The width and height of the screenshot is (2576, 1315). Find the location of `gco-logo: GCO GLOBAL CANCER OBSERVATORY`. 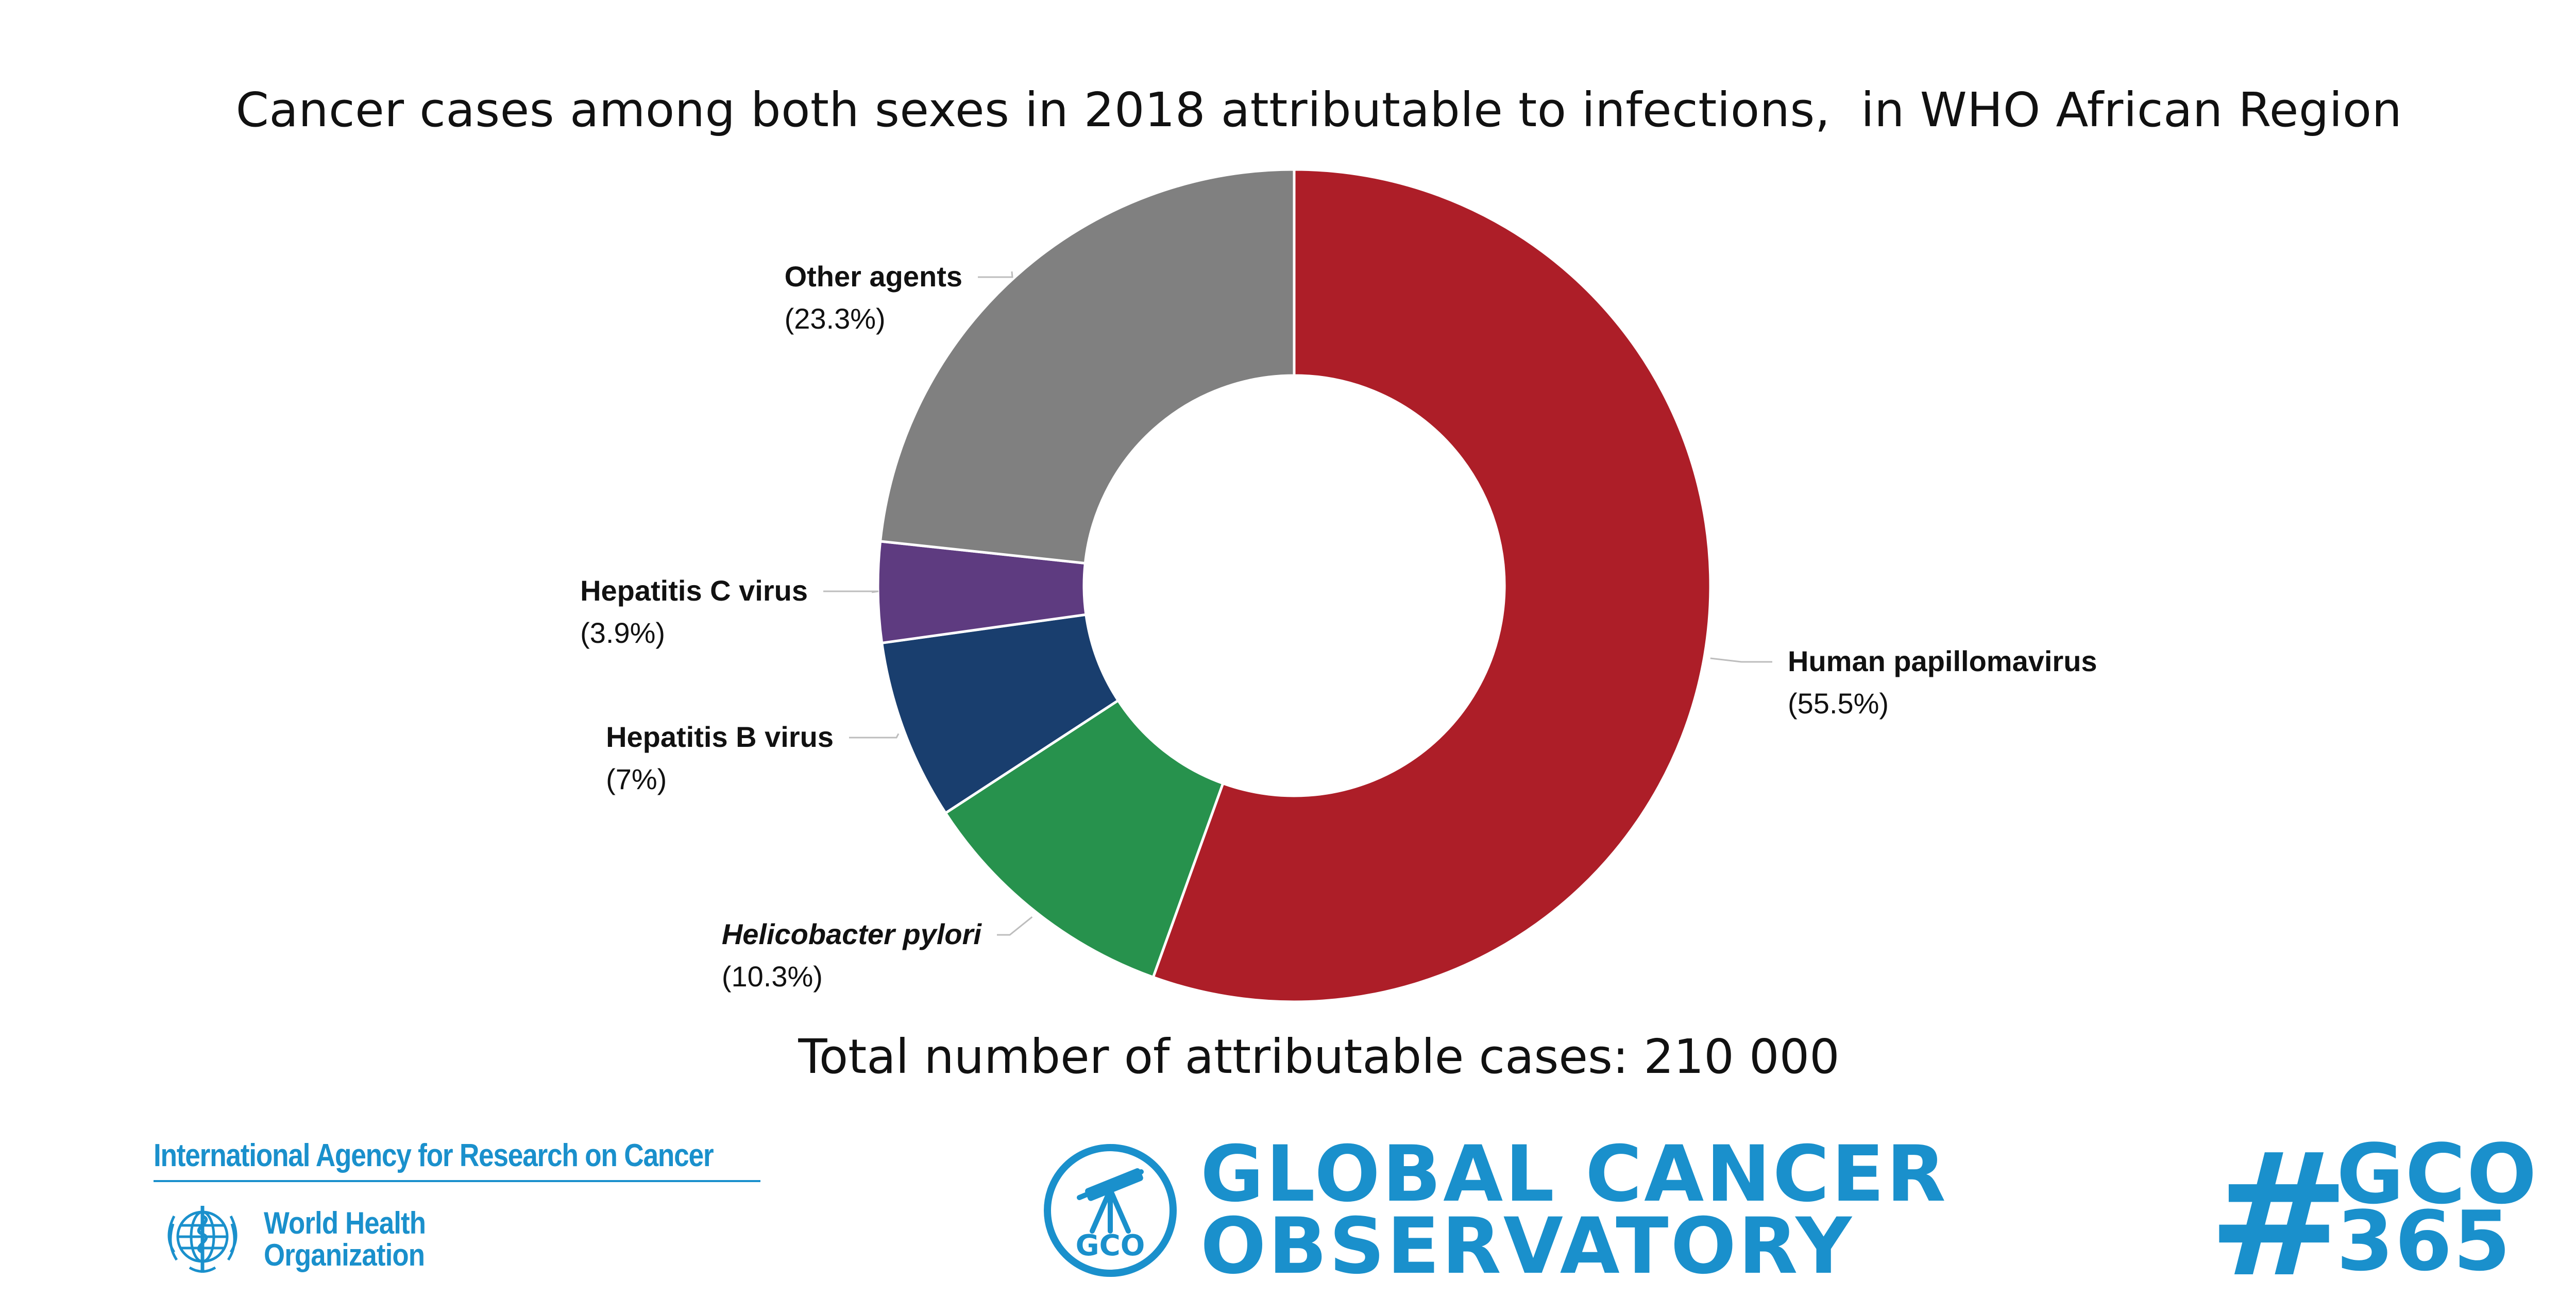

gco-logo: GCO GLOBAL CANCER OBSERVATORY is located at coordinates (1494, 1210).